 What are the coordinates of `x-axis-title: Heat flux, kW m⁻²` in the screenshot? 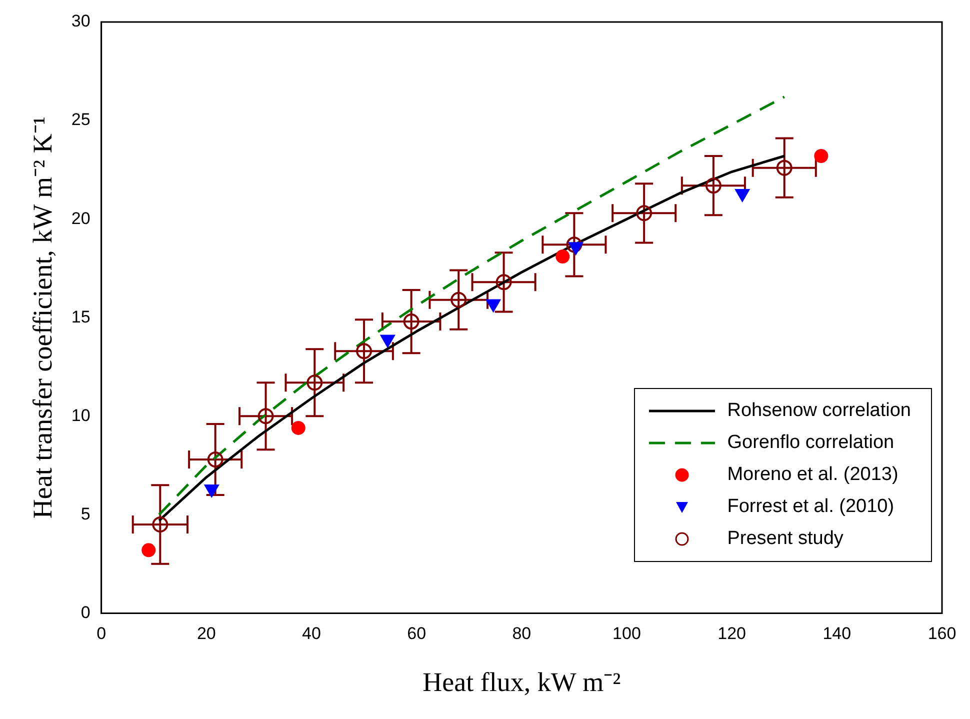 It's located at (521, 681).